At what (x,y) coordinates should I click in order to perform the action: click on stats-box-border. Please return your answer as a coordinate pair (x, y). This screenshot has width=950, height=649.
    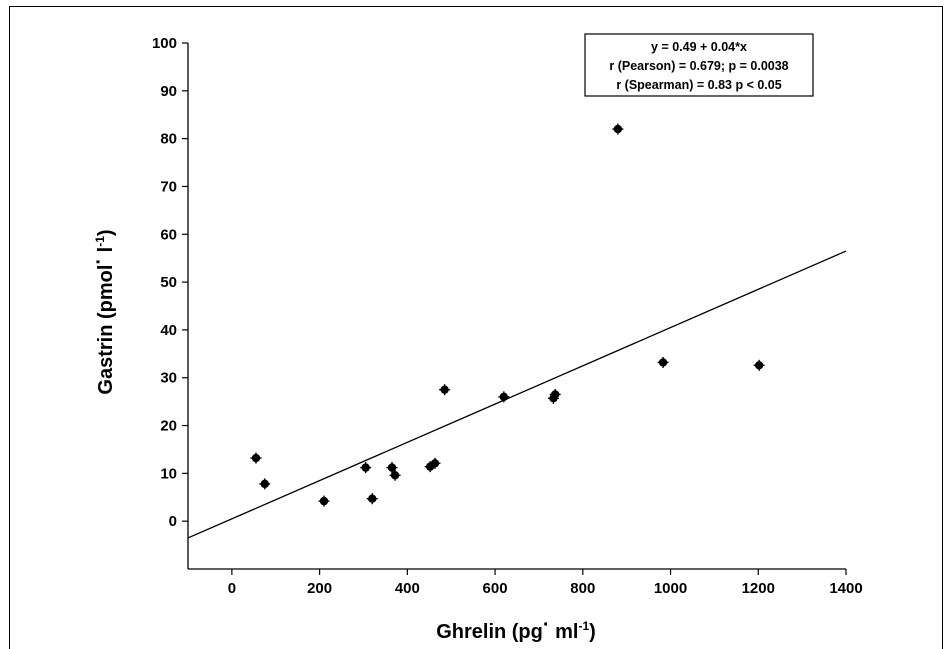
    Looking at the image, I should click on (699, 65).